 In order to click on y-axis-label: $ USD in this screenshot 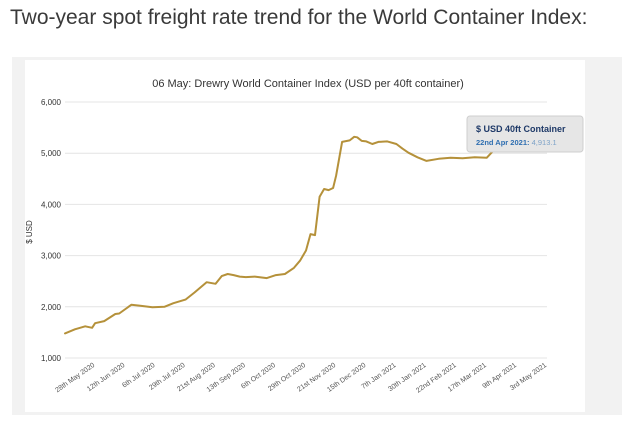, I will do `click(29, 232)`.